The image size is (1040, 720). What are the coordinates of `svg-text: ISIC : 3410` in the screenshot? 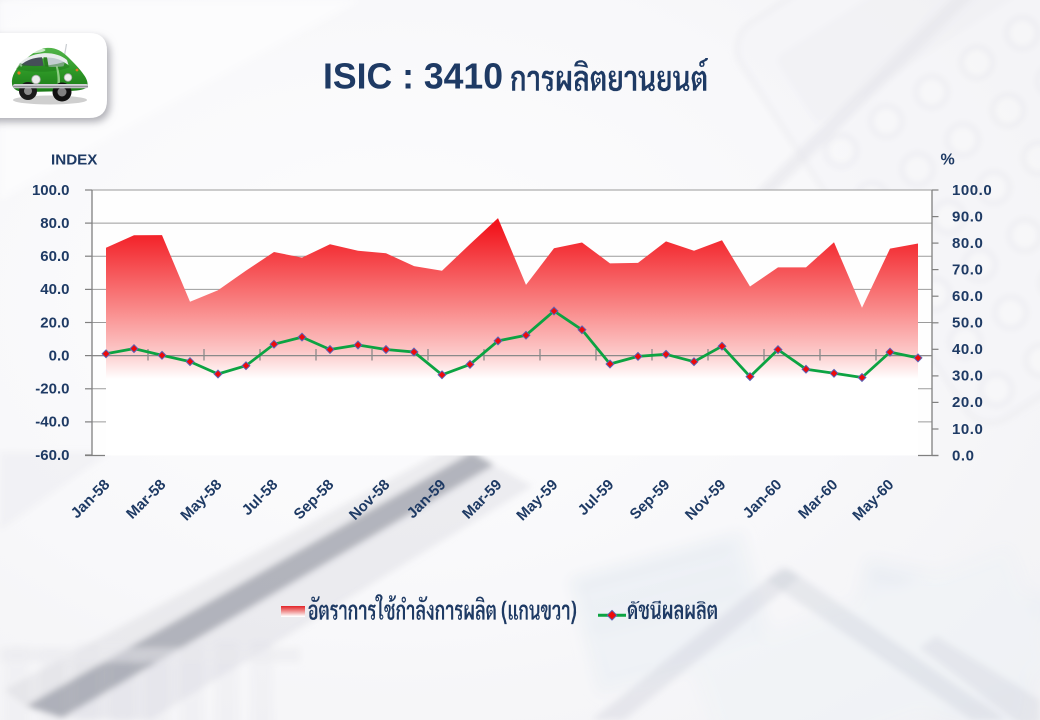 It's located at (413, 76).